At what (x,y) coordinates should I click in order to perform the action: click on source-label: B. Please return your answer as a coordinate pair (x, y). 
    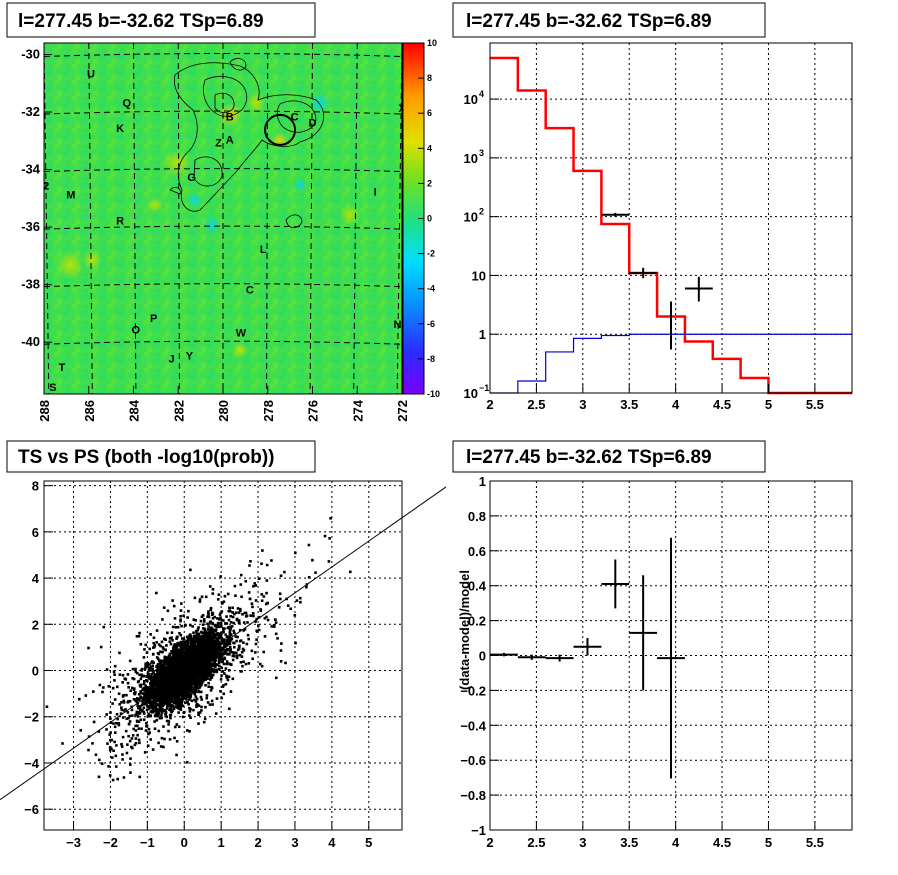
    Looking at the image, I should click on (230, 118).